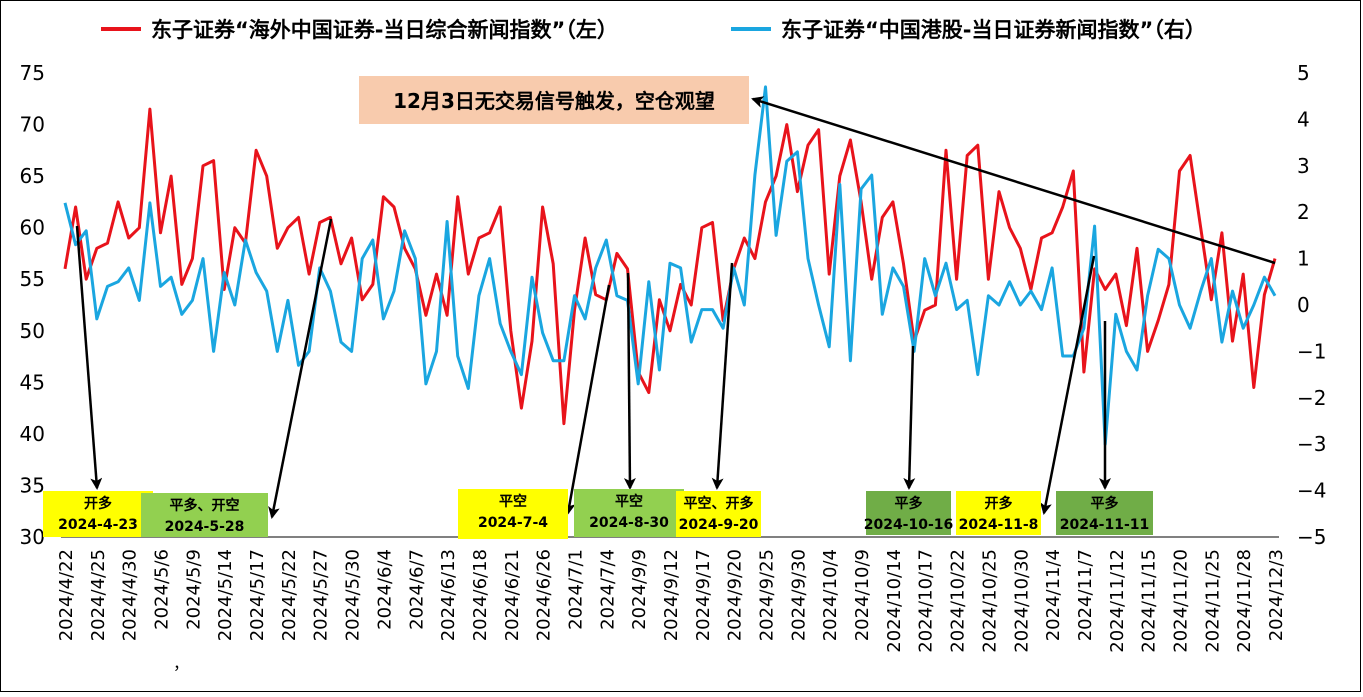 The image size is (1363, 697). Describe the element at coordinates (958, 601) in the screenshot. I see `x-tick-label: 2024/10/22` at that location.